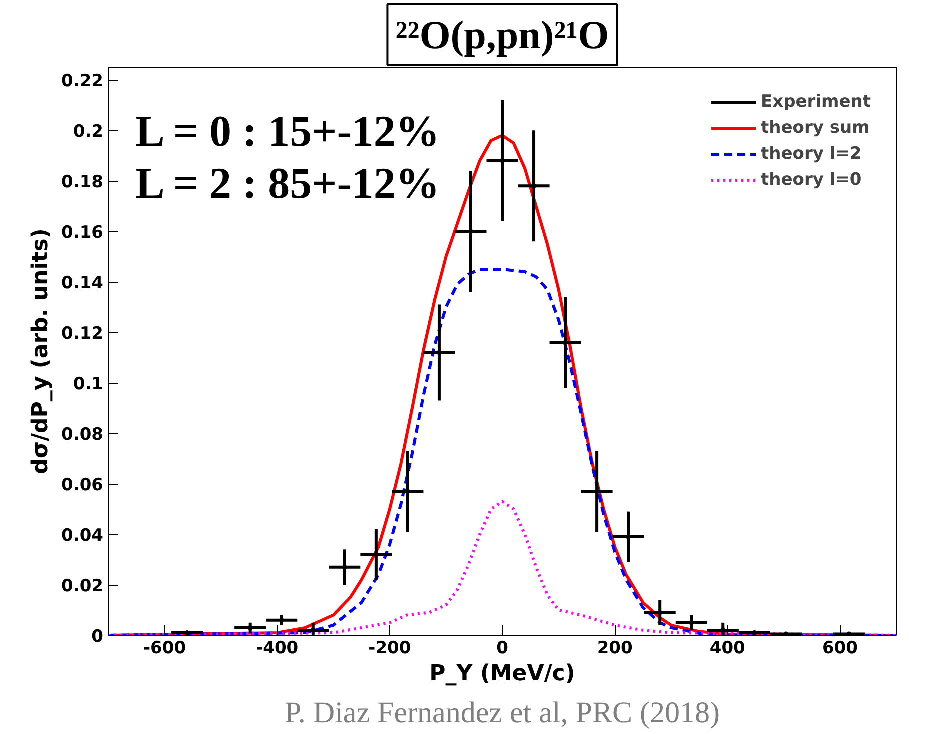 The width and height of the screenshot is (936, 734). Describe the element at coordinates (83, 486) in the screenshot. I see `y-tick-label: 0.06` at that location.